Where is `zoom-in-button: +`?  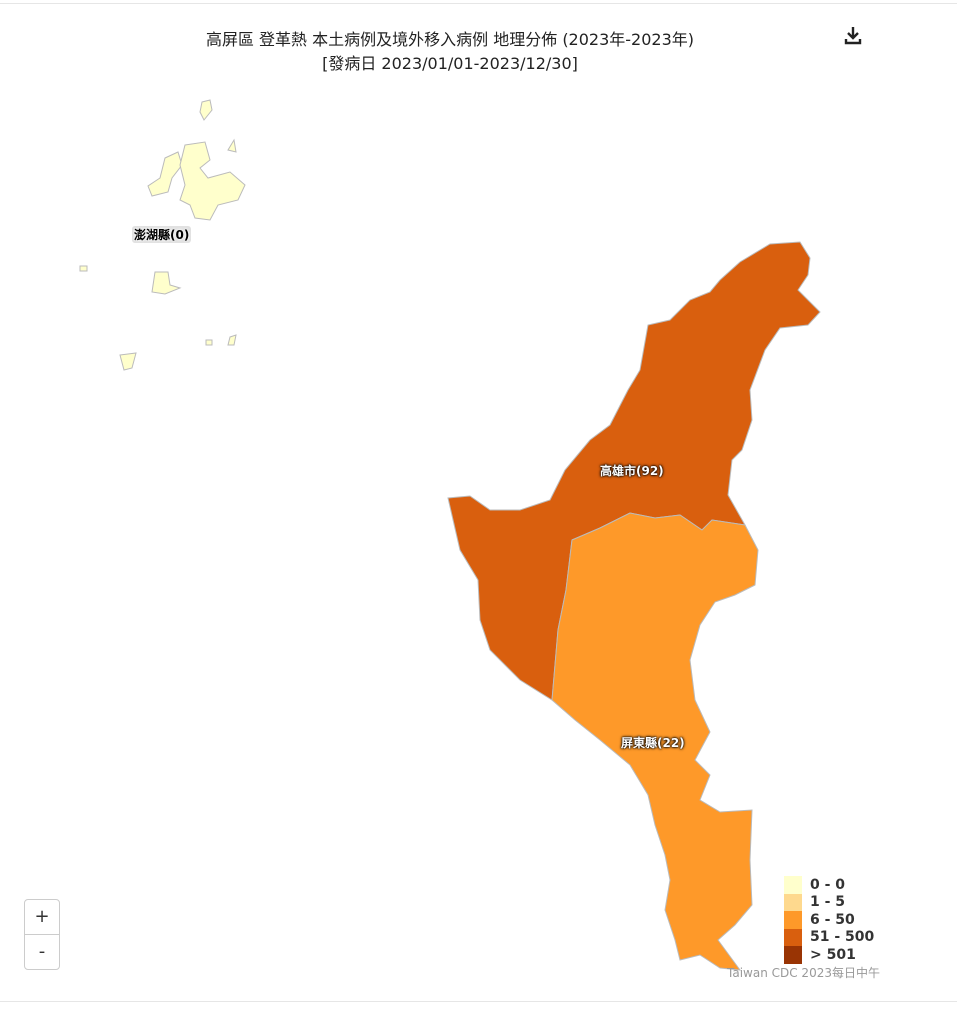
zoom-in-button: + is located at coordinates (42, 916).